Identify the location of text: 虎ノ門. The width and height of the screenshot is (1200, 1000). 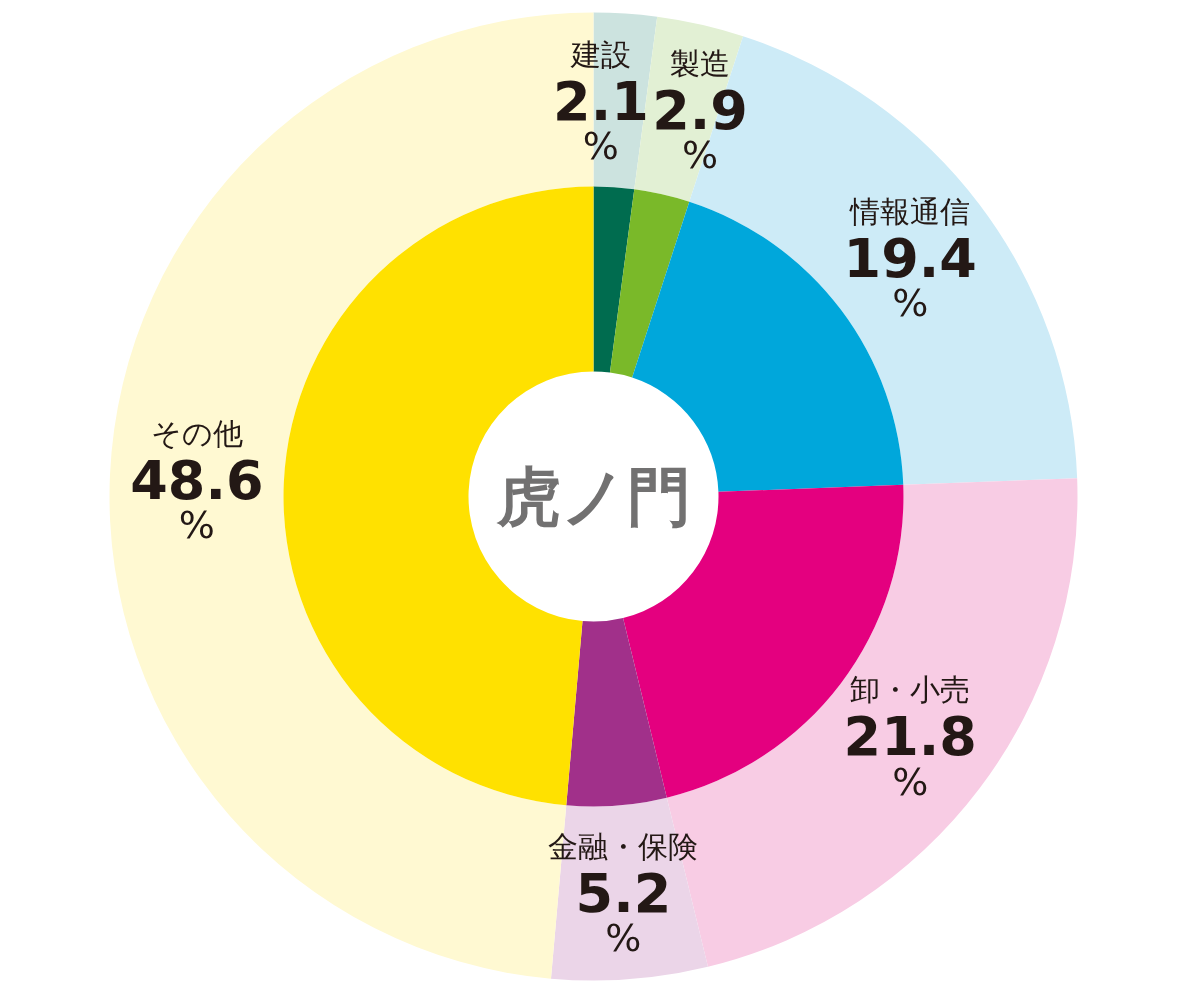
(593, 496).